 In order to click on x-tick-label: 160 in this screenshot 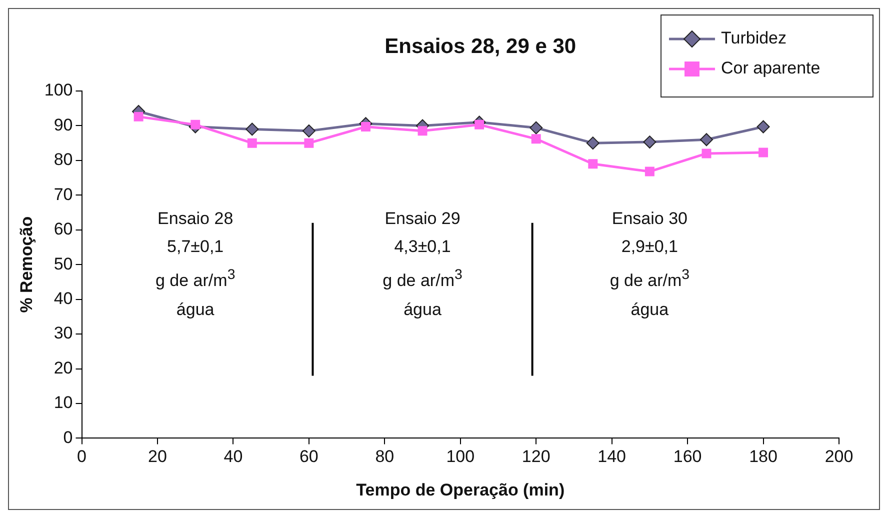, I will do `click(687, 456)`.